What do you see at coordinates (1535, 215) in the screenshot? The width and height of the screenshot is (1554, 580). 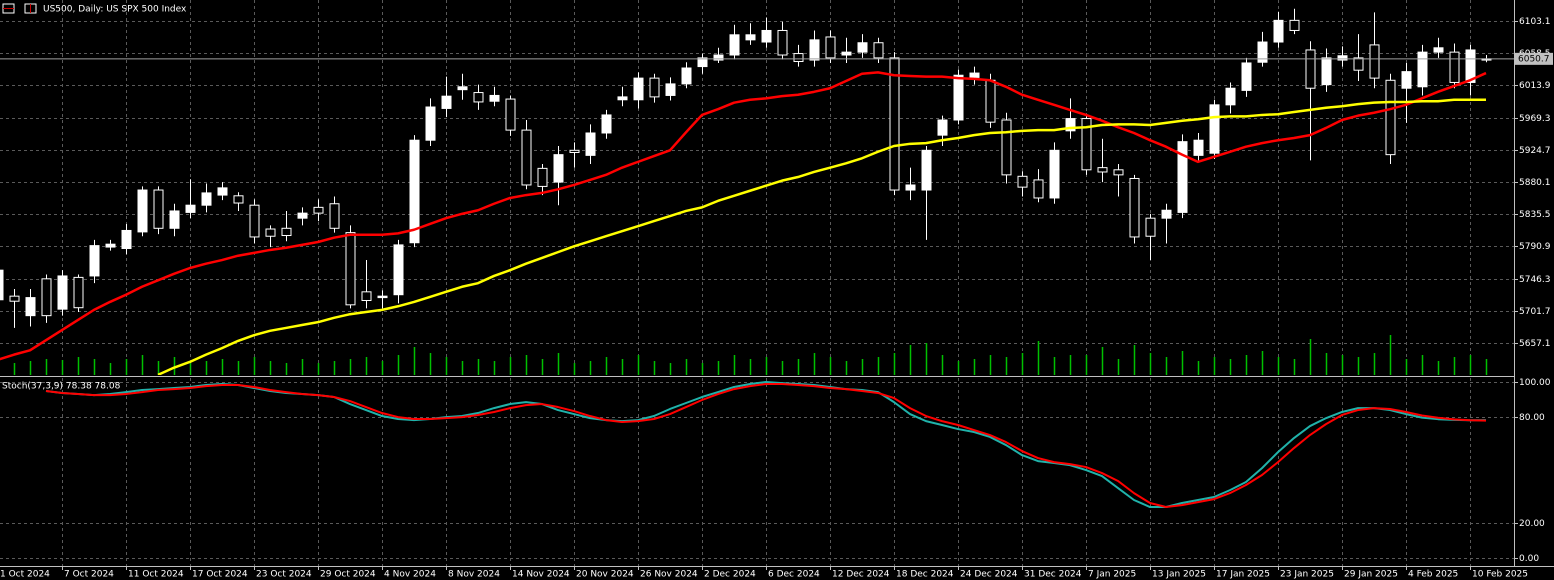 I see `y-tick-label: 5835.5` at bounding box center [1535, 215].